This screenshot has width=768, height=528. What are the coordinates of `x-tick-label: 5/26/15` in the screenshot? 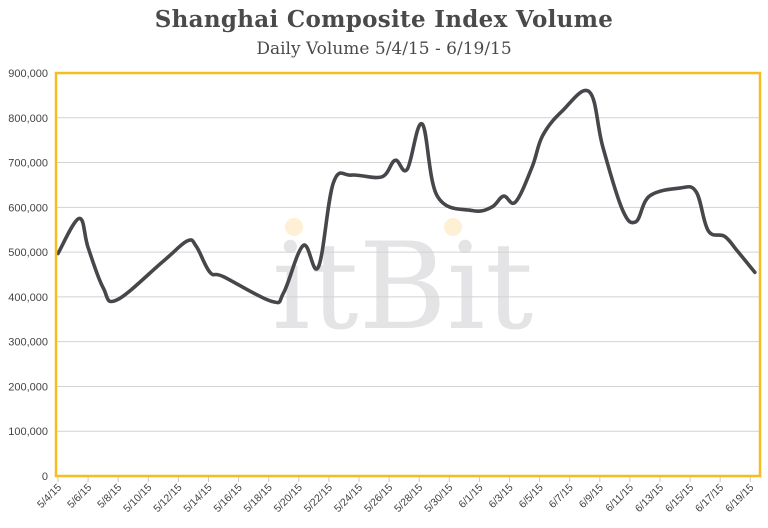 It's located at (378, 498).